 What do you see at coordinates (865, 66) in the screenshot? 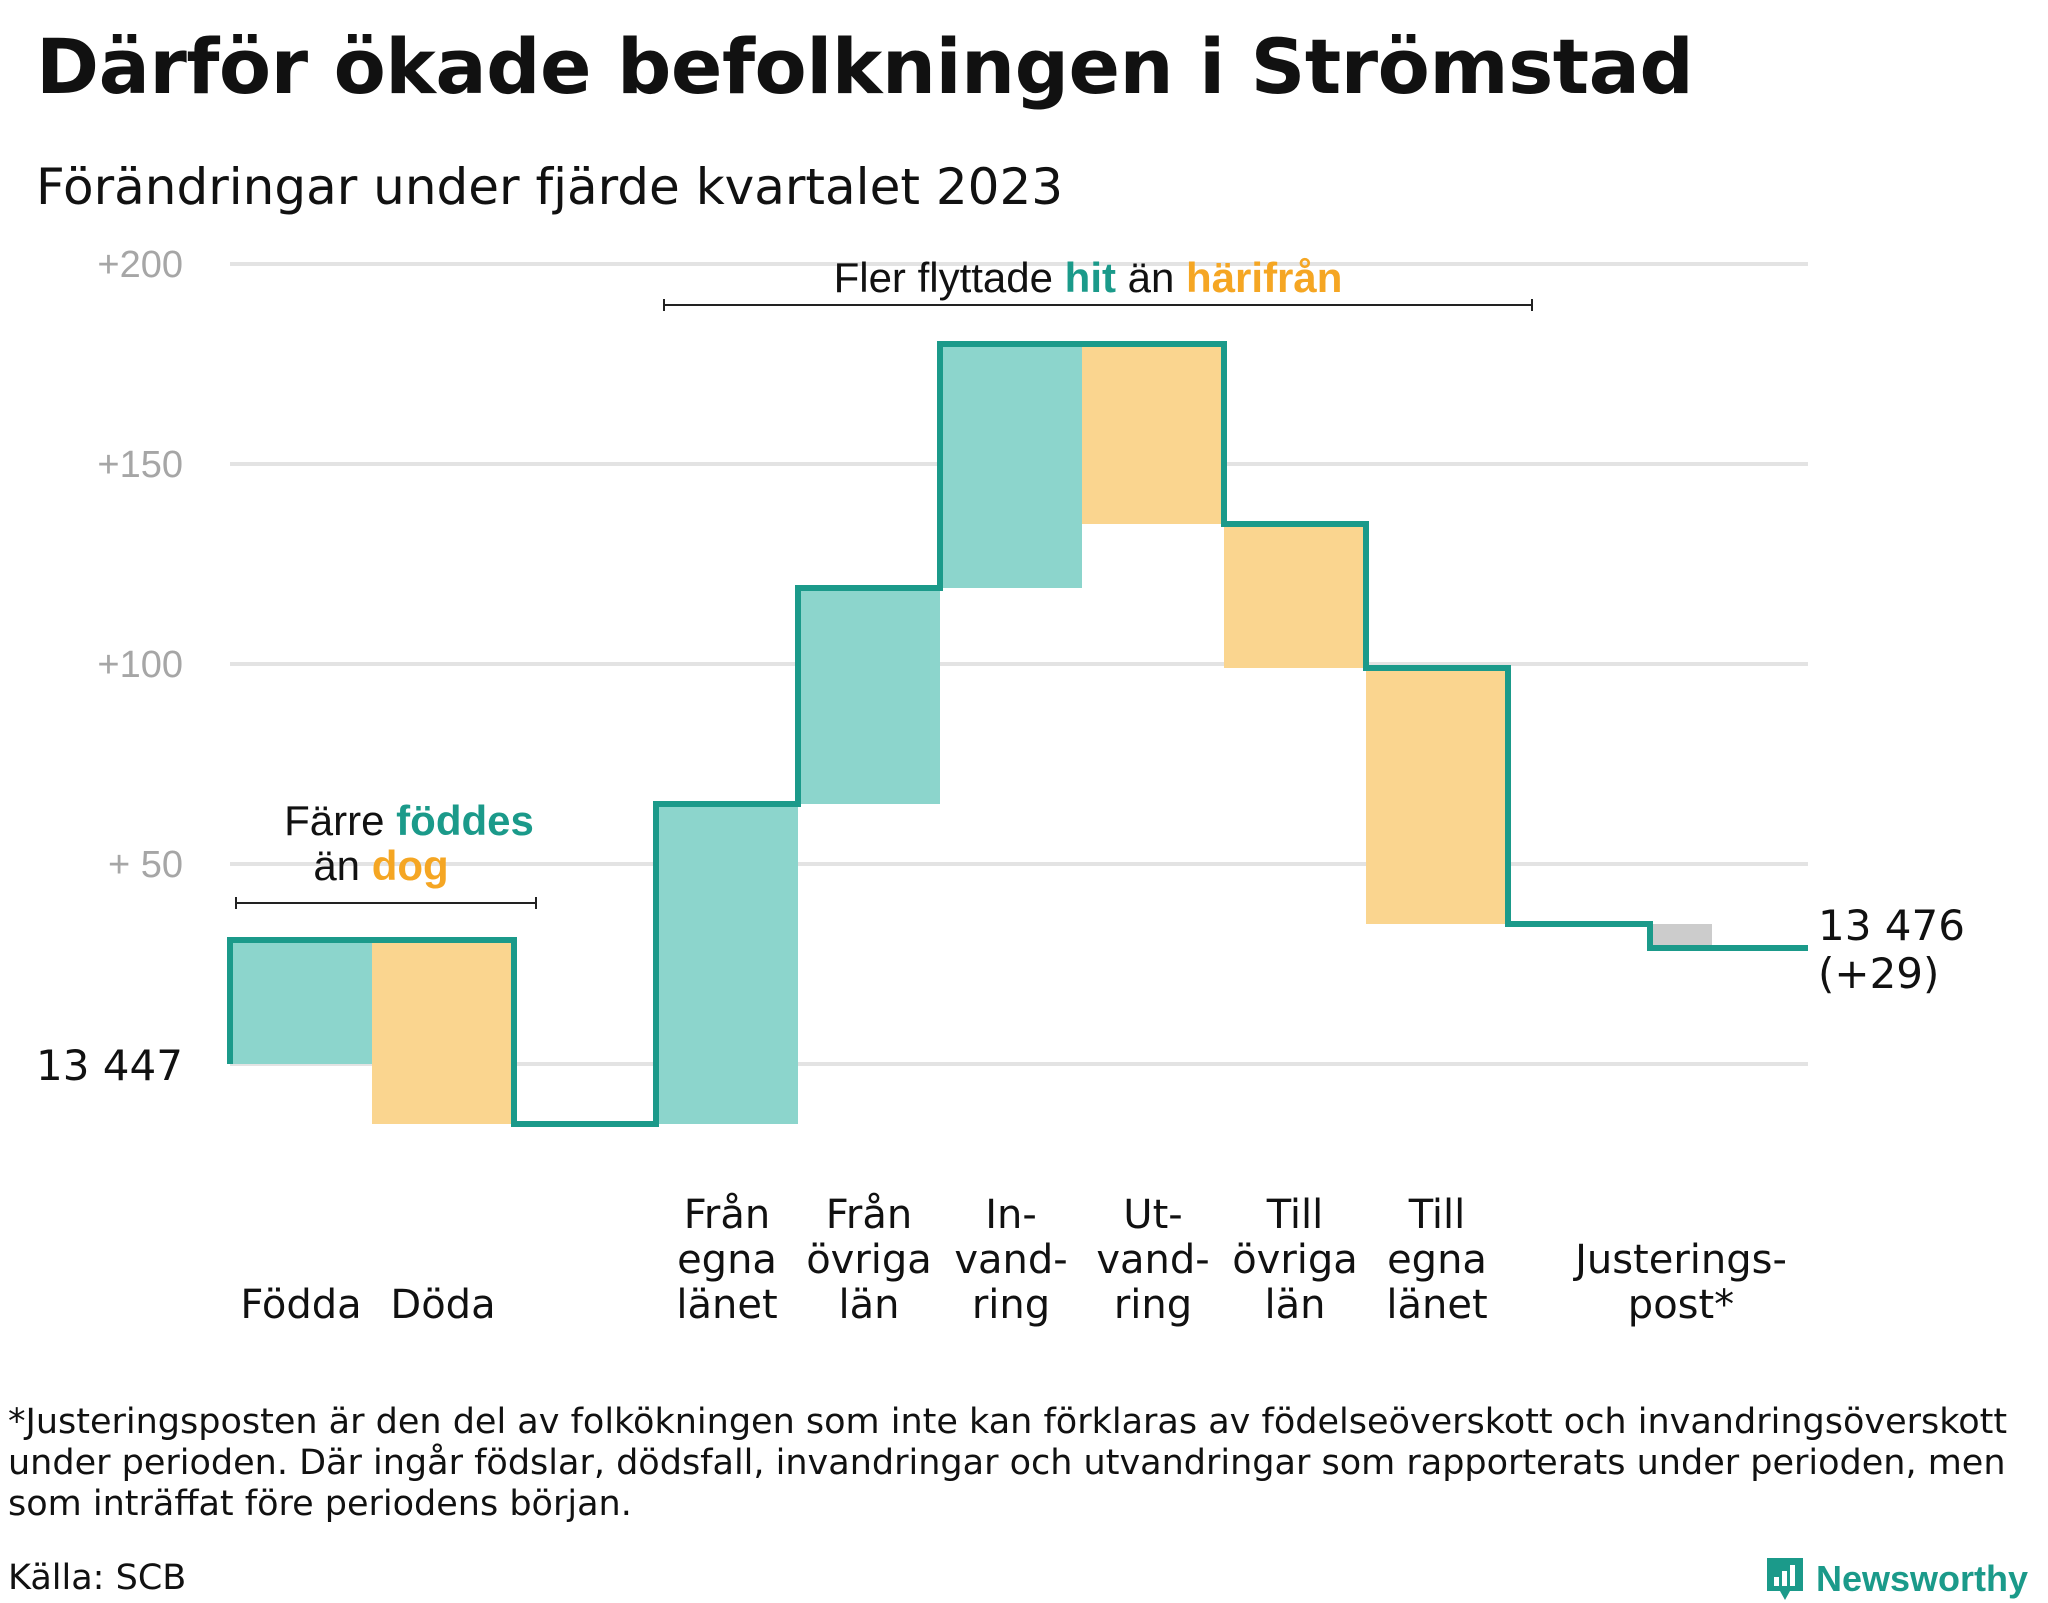
I see `chart-title: Därför ökade befolkningen i Strömstad` at bounding box center [865, 66].